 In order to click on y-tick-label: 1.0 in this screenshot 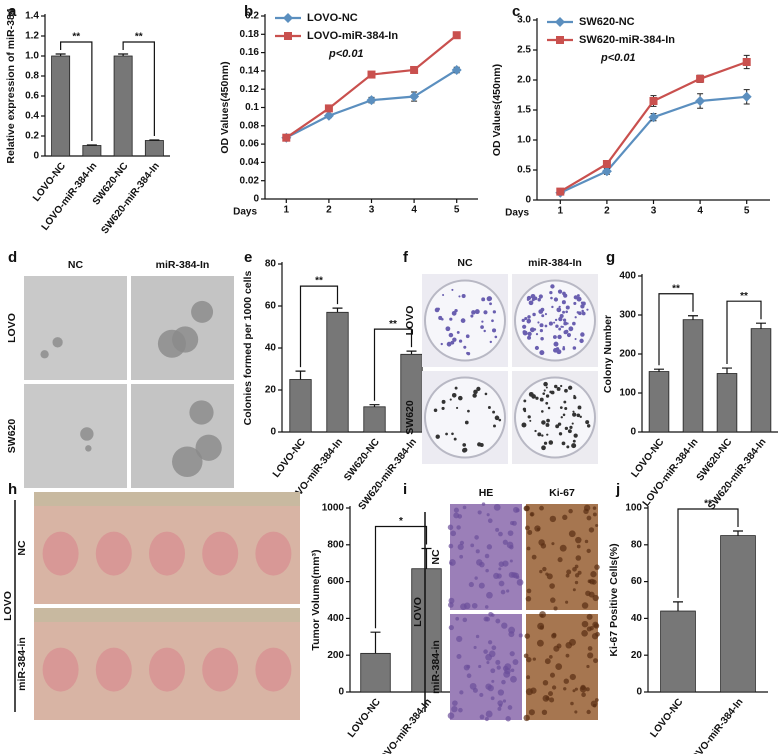, I will do `click(32, 56)`.